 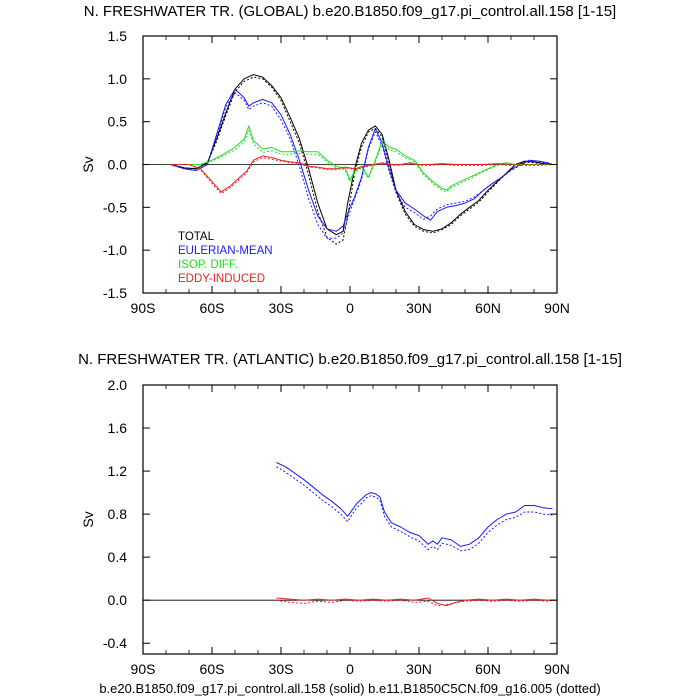 What do you see at coordinates (281, 308) in the screenshot?
I see `global-x-tick-label: 30S` at bounding box center [281, 308].